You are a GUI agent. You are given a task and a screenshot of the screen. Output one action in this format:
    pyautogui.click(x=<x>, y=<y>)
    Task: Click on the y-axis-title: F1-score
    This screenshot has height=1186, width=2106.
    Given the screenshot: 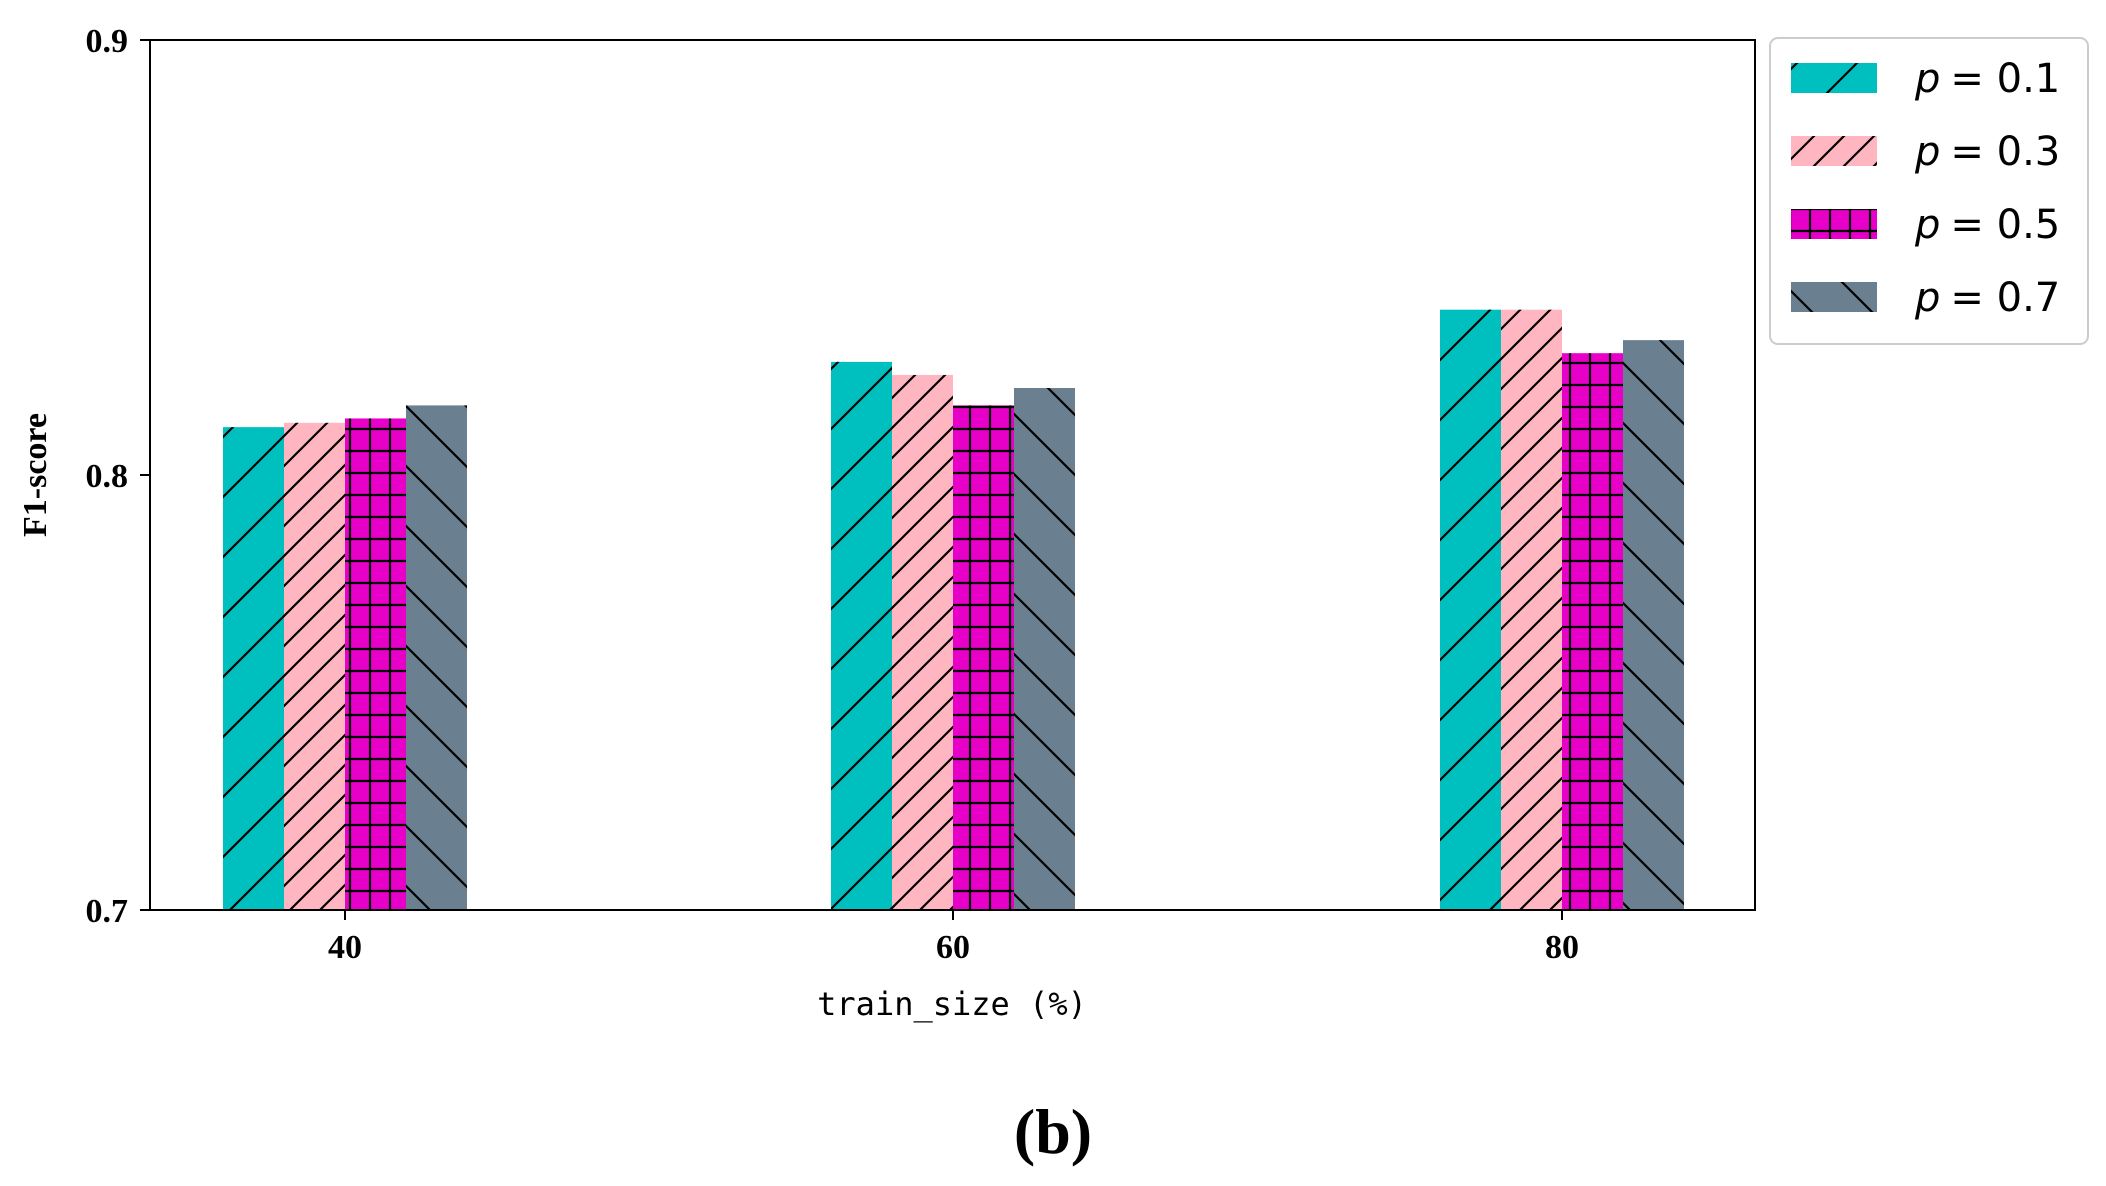 What is the action you would take?
    pyautogui.click(x=35, y=475)
    